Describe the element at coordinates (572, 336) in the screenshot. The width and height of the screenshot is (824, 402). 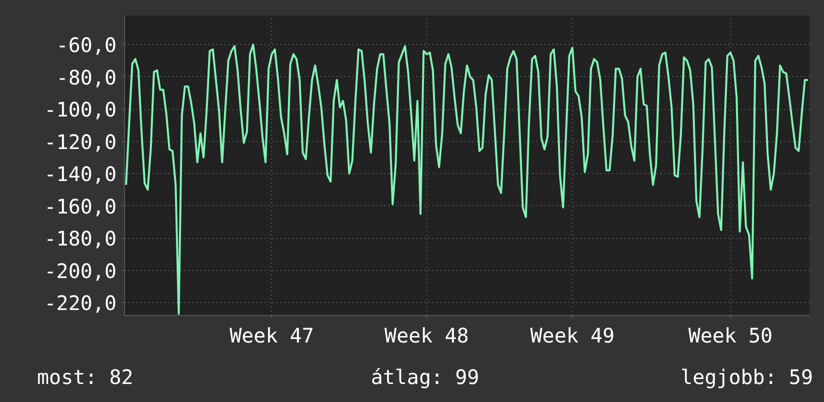
I see `x-tick-label: Week 49` at that location.